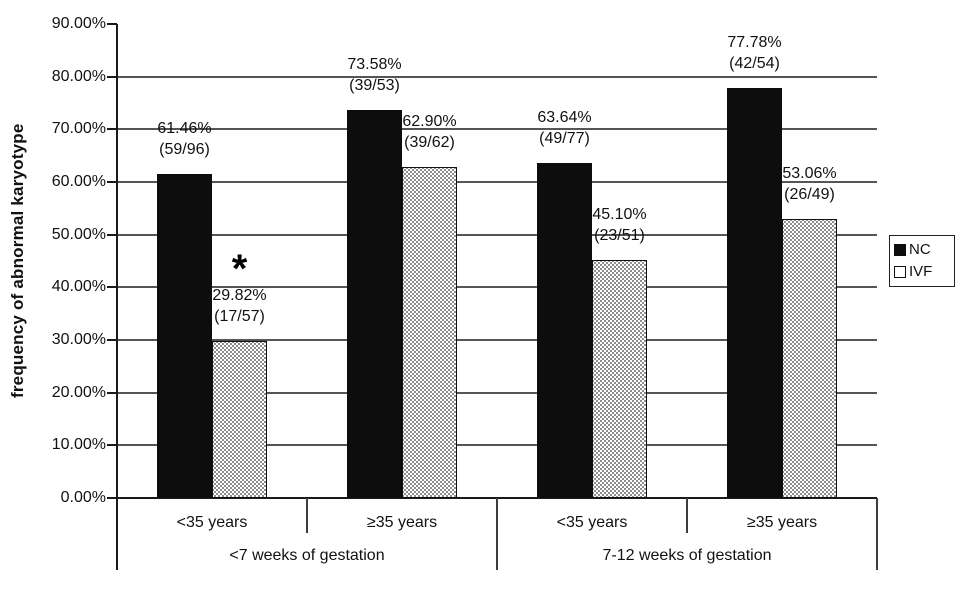 This screenshot has height=592, width=960. I want to click on y-axis-tick-label: 40.00%, so click(78, 287).